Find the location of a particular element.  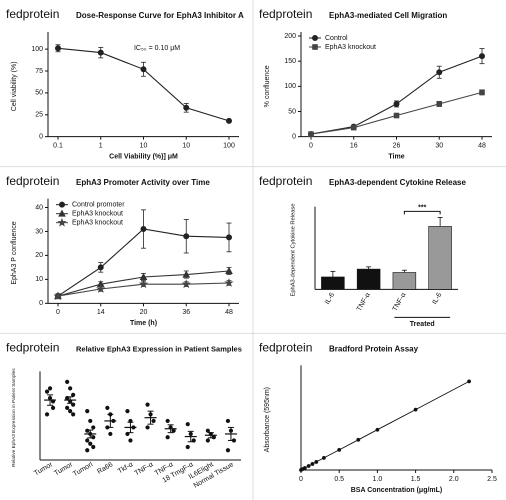

chart-title: EphA3-mediated Cell Migration is located at coordinates (388, 15).